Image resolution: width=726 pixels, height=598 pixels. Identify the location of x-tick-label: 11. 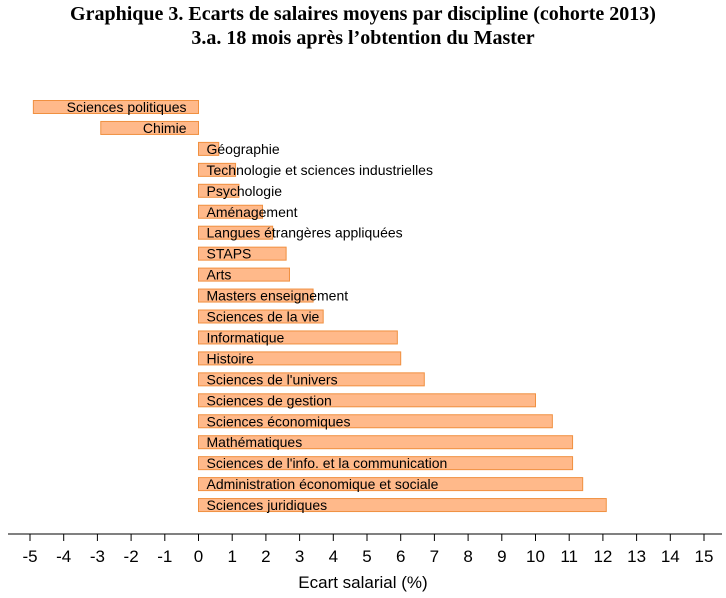
(569, 556).